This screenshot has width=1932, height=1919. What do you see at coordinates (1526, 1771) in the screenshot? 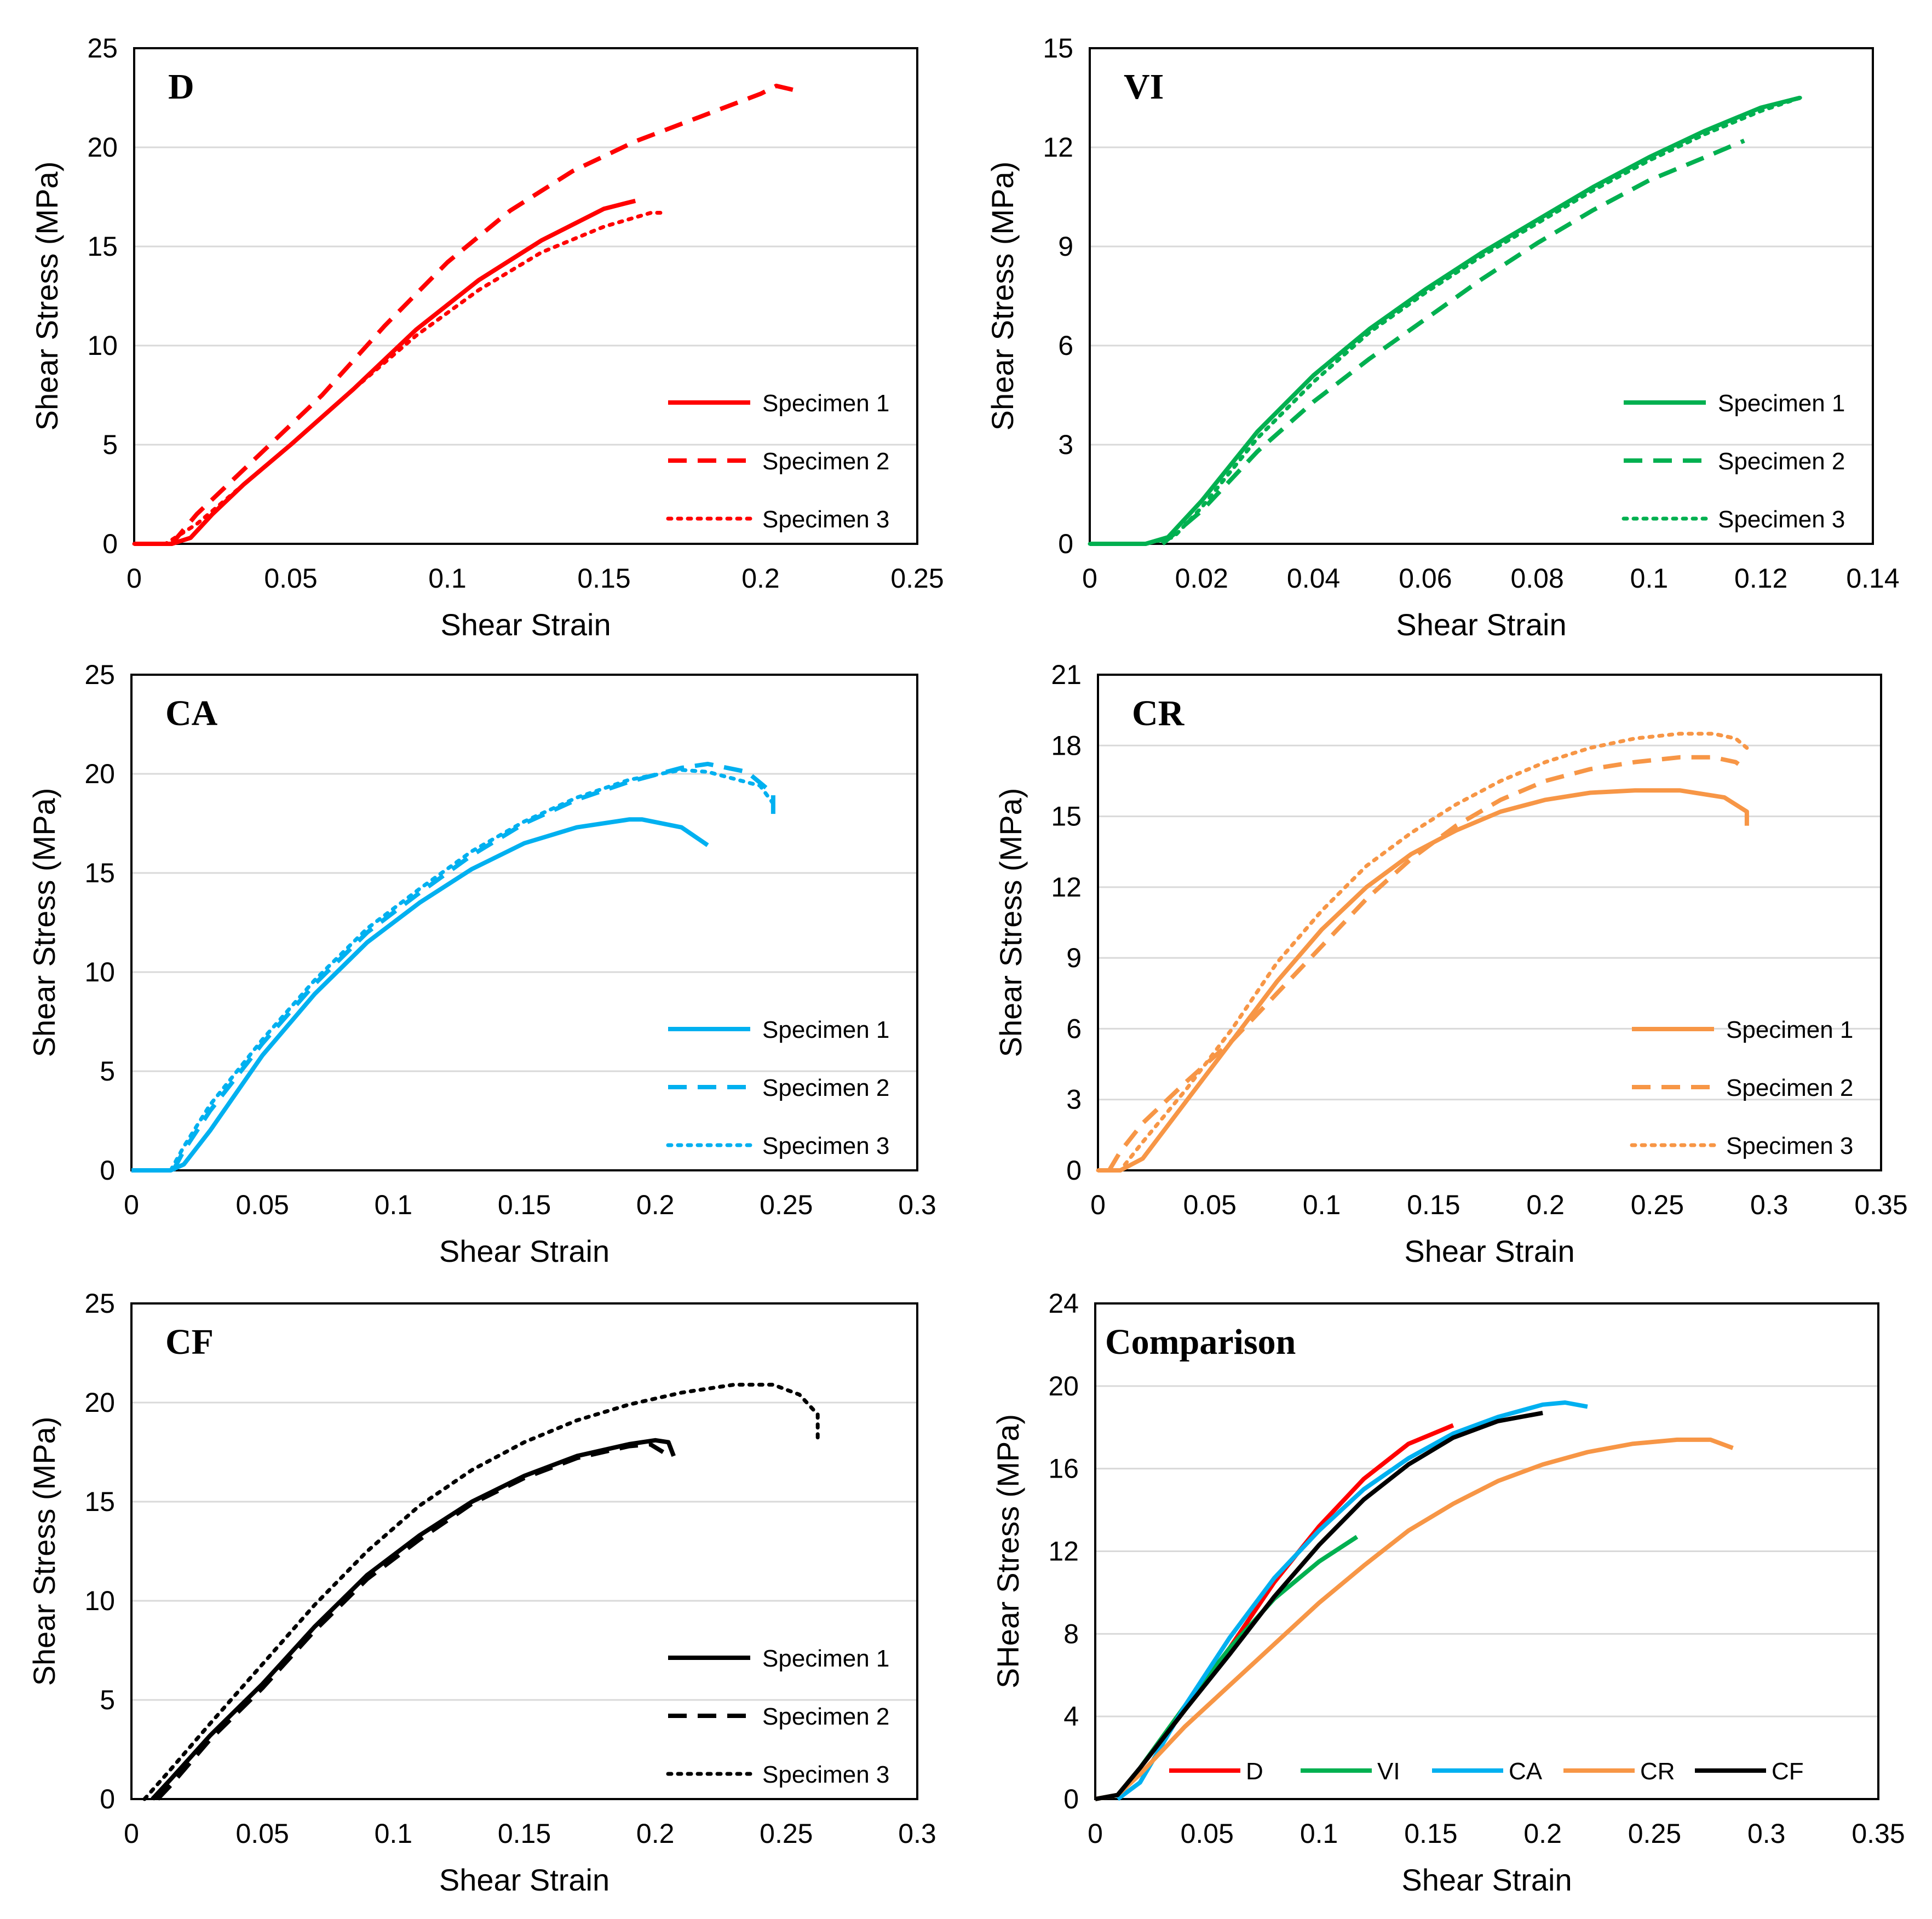
I see `legend-label: CA` at bounding box center [1526, 1771].